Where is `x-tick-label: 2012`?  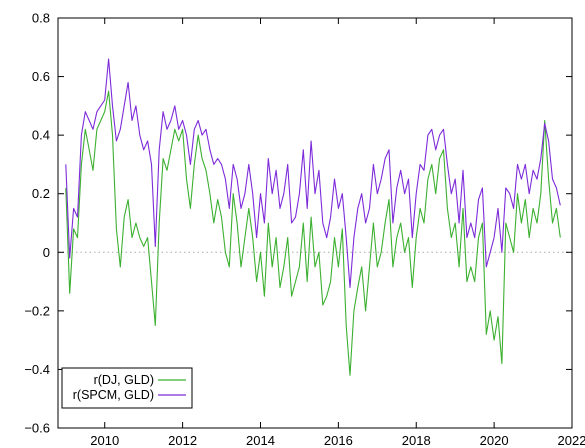
x-tick-label: 2012 is located at coordinates (182, 440).